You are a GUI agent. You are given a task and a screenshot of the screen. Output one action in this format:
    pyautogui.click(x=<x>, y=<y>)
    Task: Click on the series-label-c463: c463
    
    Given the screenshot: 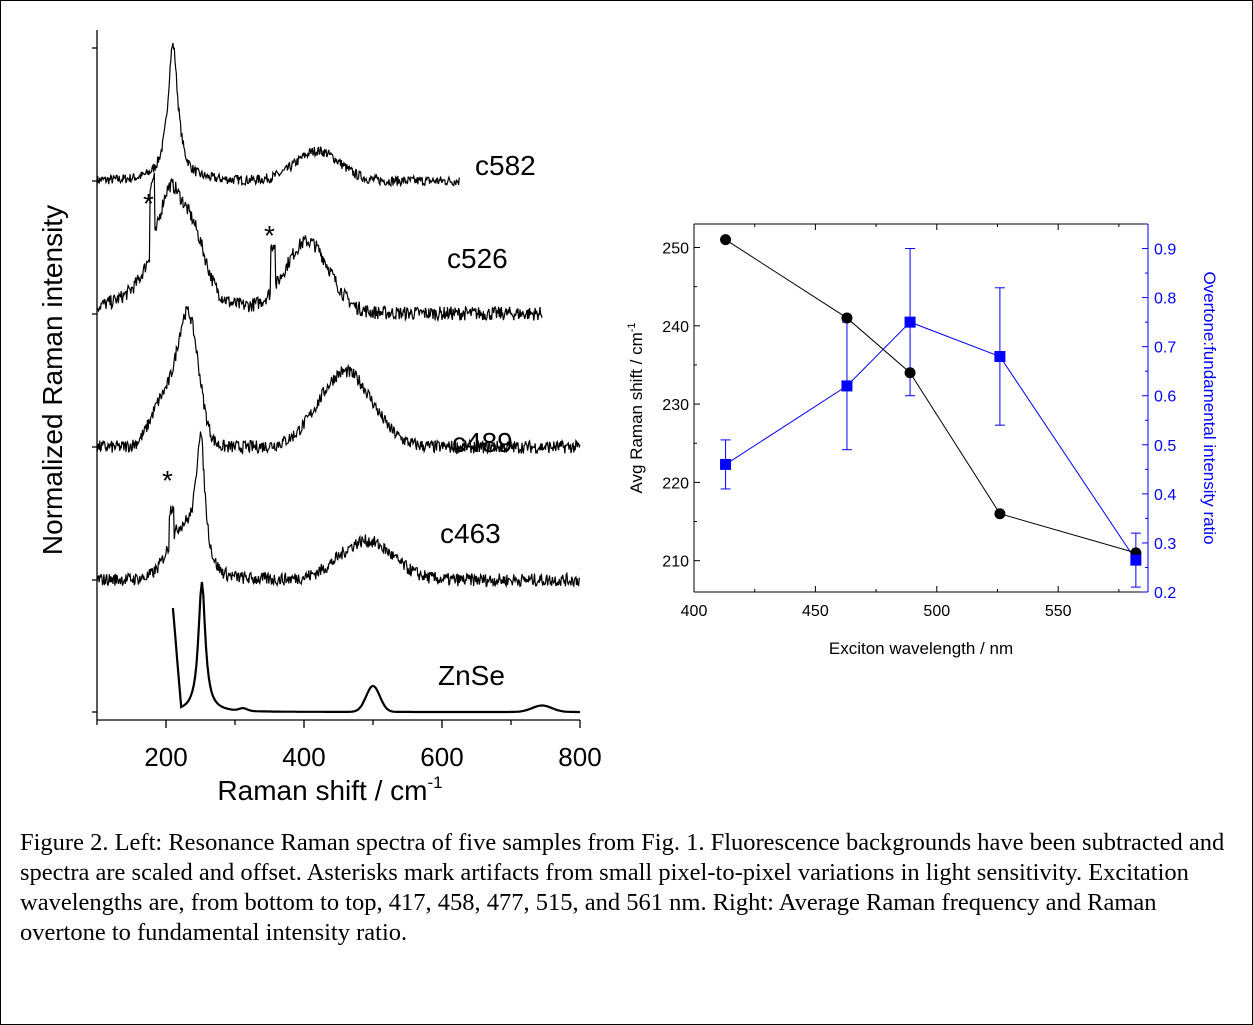 What is the action you would take?
    pyautogui.click(x=470, y=533)
    